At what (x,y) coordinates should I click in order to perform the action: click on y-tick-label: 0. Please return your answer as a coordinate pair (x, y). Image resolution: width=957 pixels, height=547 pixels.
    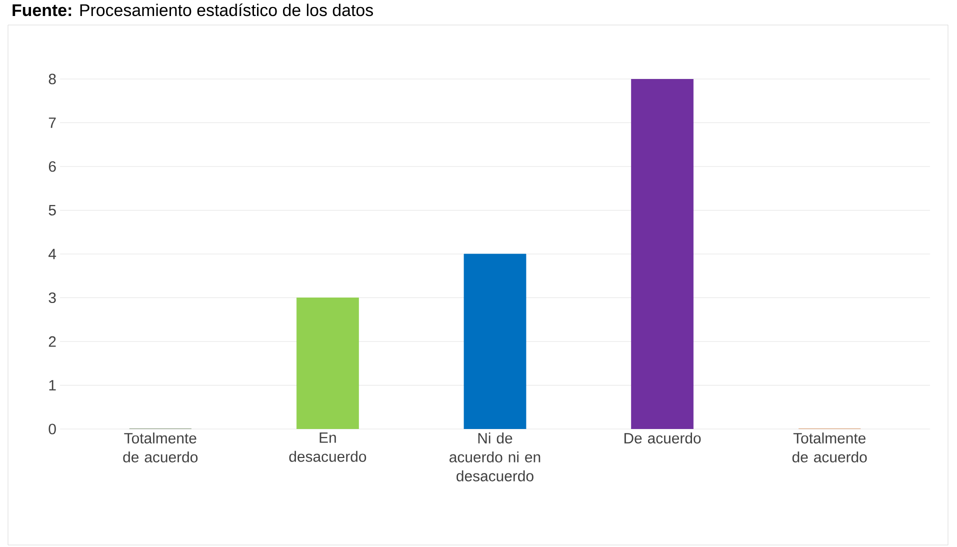
    Looking at the image, I should click on (52, 429).